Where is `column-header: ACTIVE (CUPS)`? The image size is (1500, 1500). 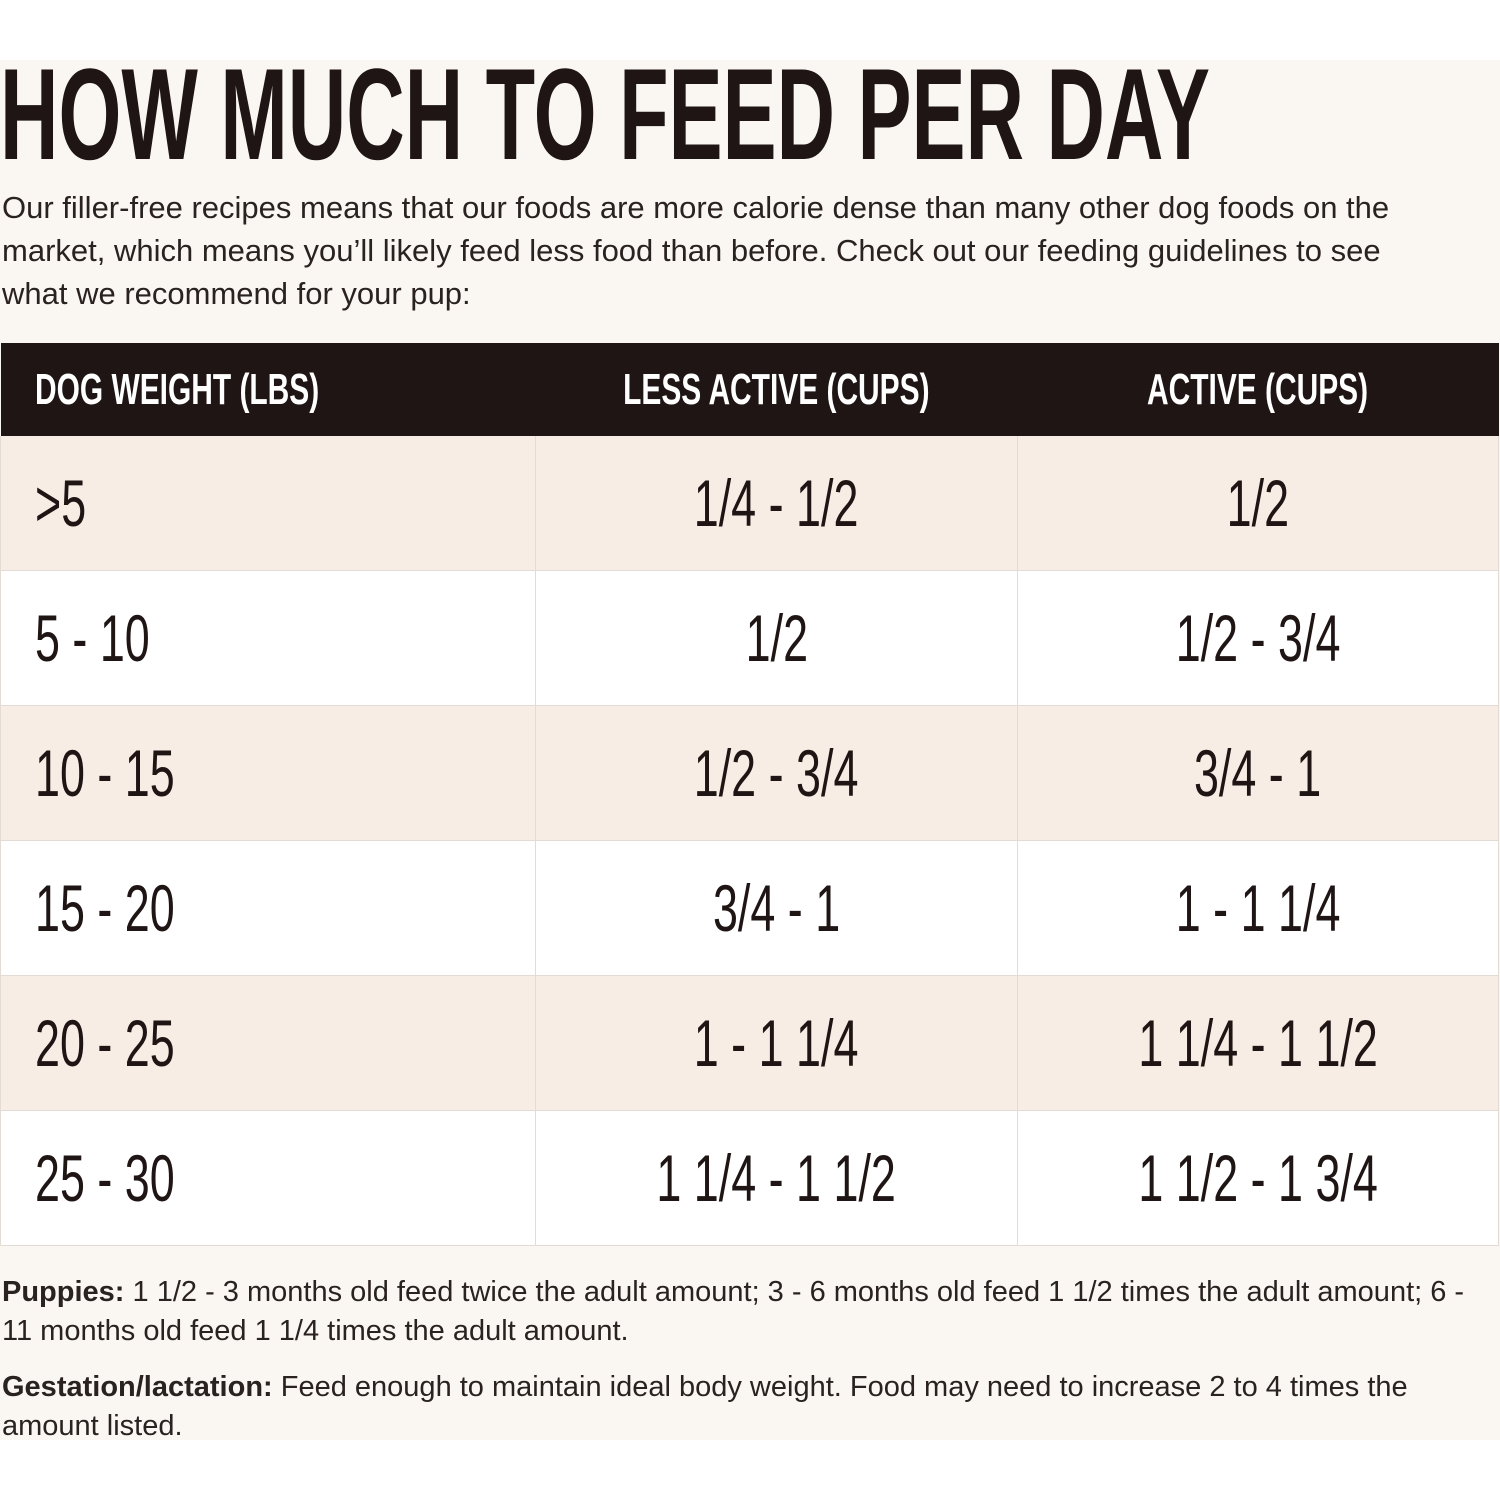
column-header: ACTIVE (CUPS) is located at coordinates (1258, 389).